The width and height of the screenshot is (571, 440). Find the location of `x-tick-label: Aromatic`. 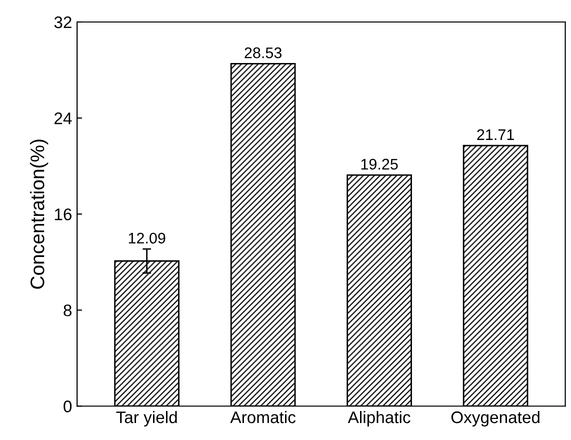

x-tick-label: Aromatic is located at coordinates (263, 417).